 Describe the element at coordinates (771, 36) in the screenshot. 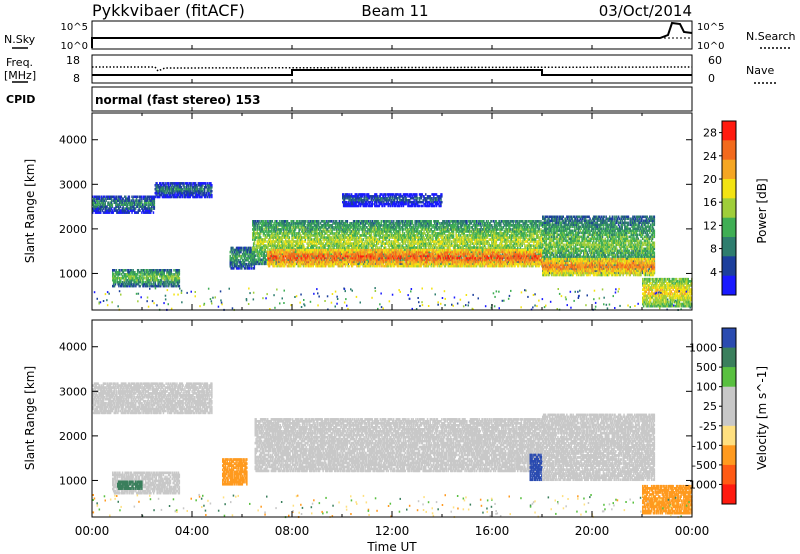

I see `nsearch-label: N.Search` at that location.